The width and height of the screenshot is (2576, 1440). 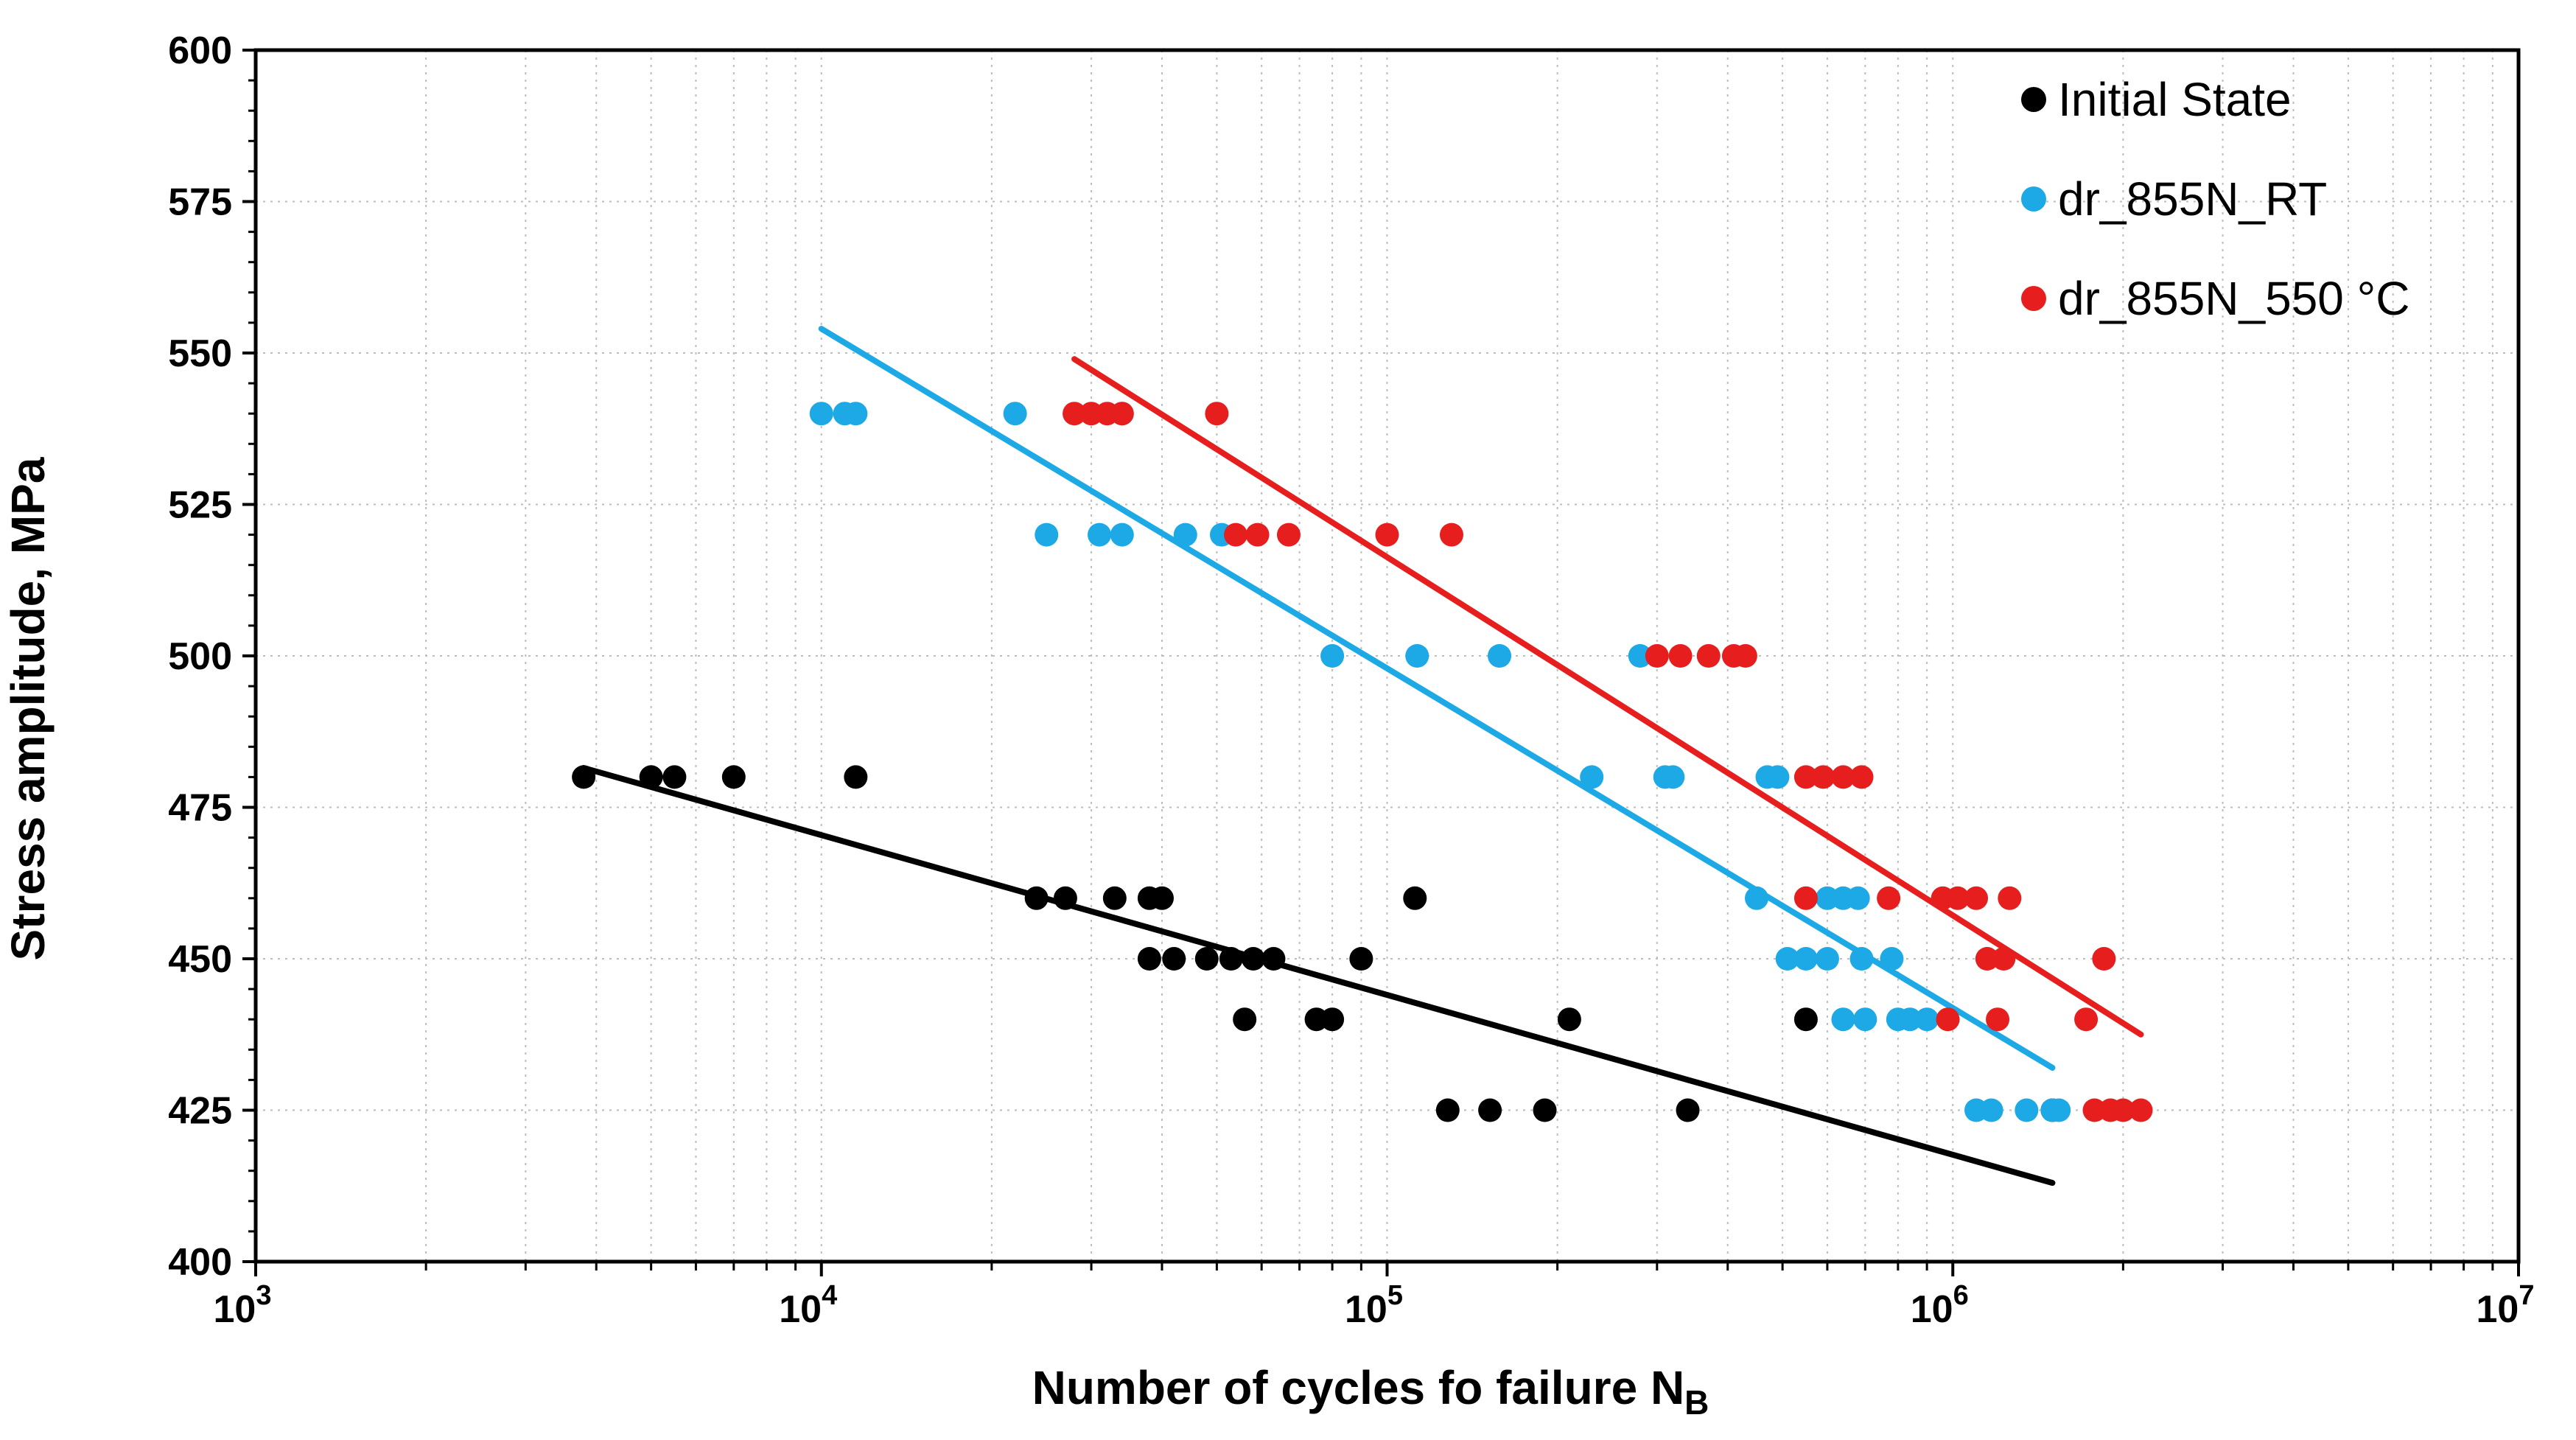 I want to click on legend-label: Initial State, so click(x=2175, y=99).